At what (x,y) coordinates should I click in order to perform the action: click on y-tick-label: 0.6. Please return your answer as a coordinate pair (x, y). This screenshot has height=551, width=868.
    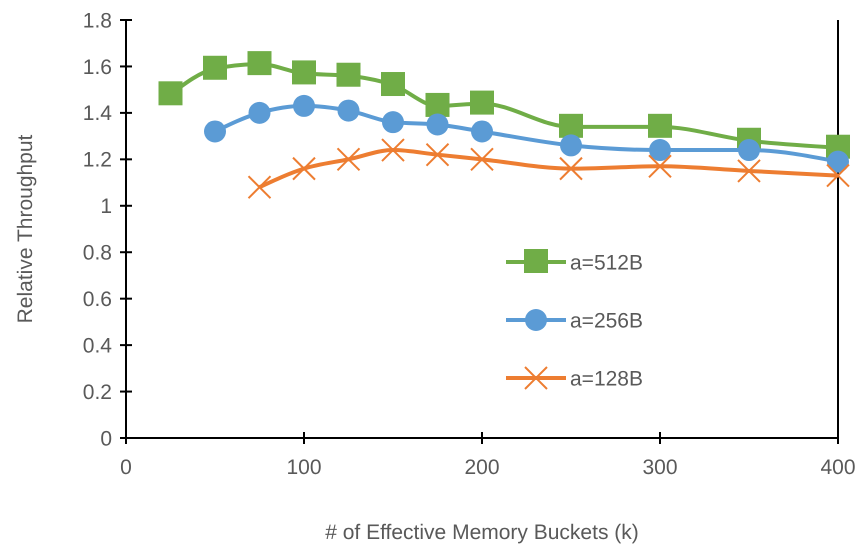
    Looking at the image, I should click on (97, 300).